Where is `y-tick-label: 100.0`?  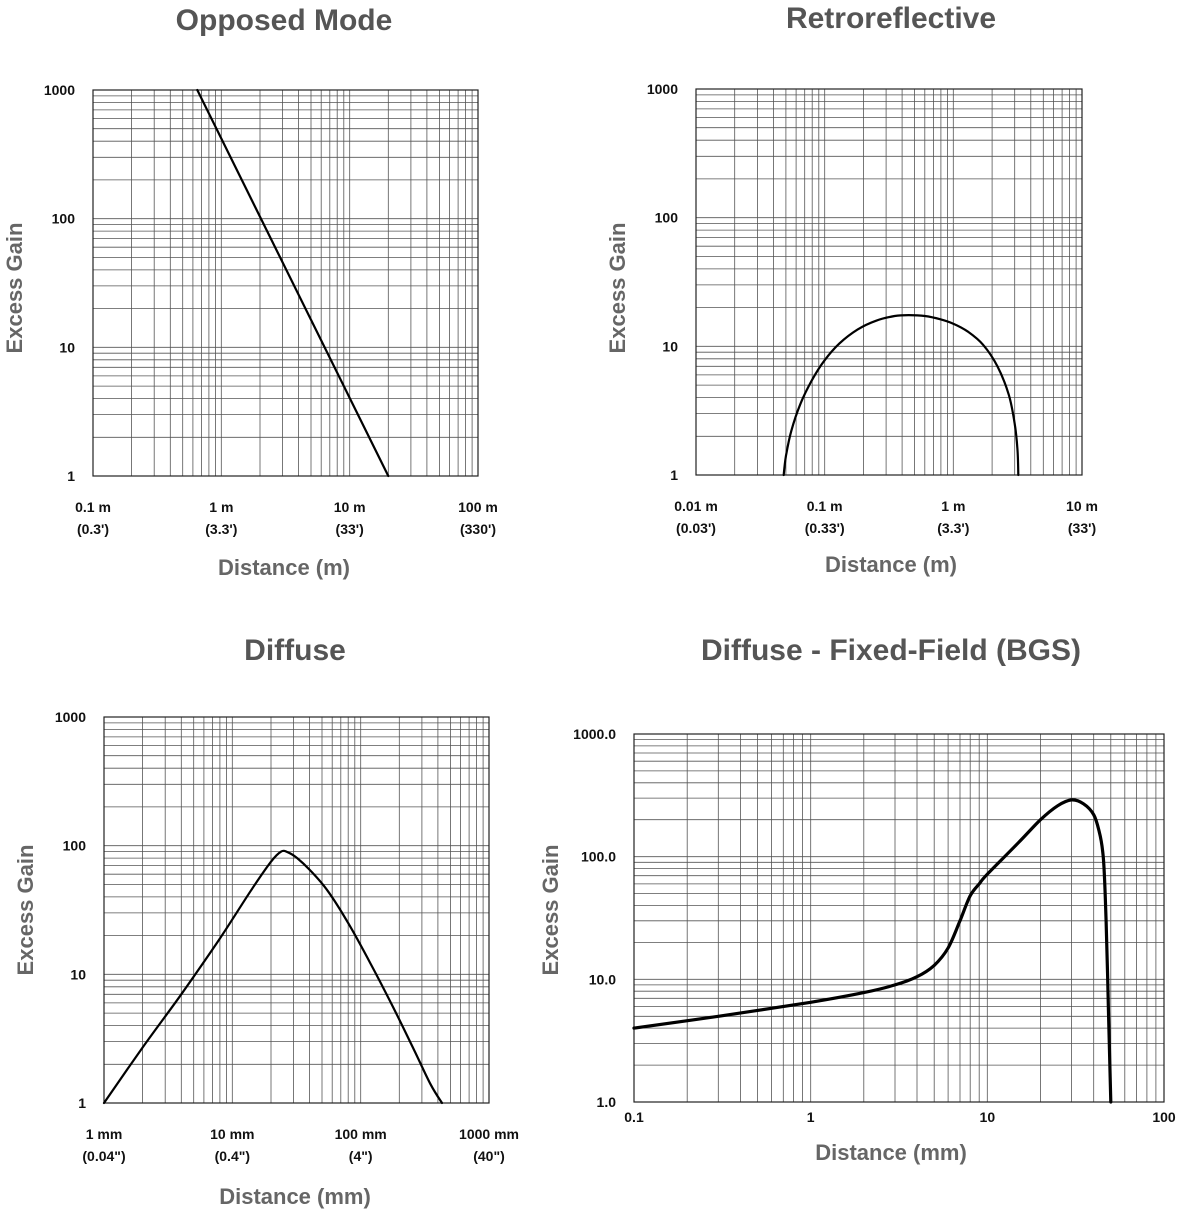 y-tick-label: 100.0 is located at coordinates (598, 857).